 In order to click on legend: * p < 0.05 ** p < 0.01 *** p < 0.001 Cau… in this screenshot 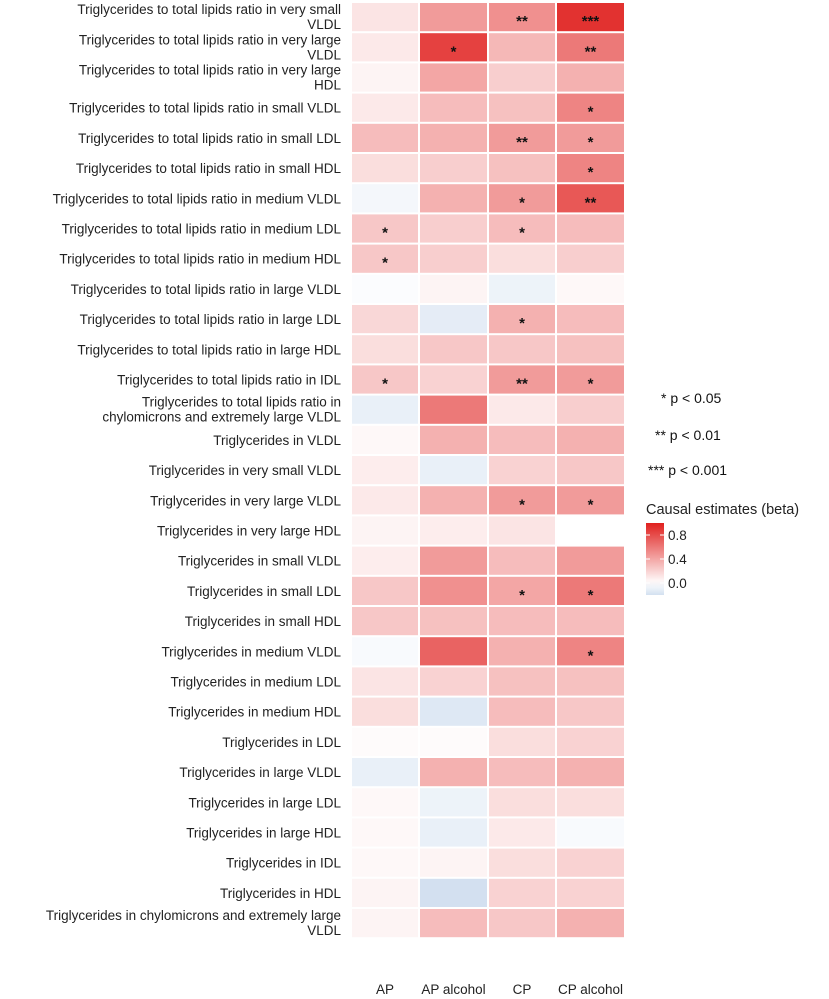, I will do `click(722, 492)`.